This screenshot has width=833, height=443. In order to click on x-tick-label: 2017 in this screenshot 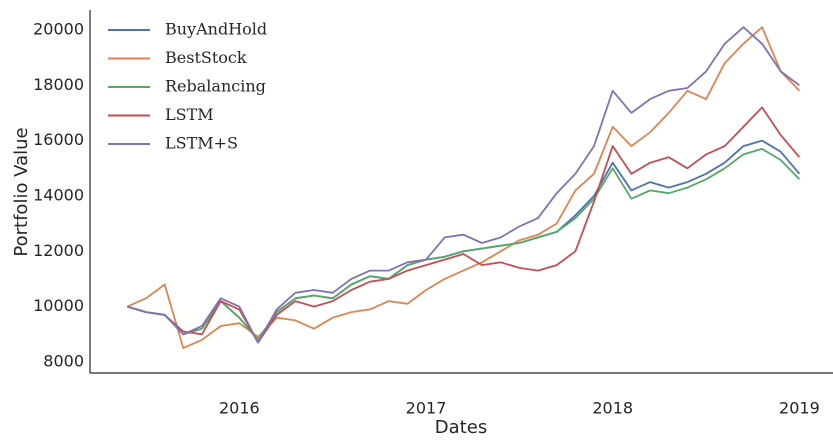, I will do `click(426, 408)`.